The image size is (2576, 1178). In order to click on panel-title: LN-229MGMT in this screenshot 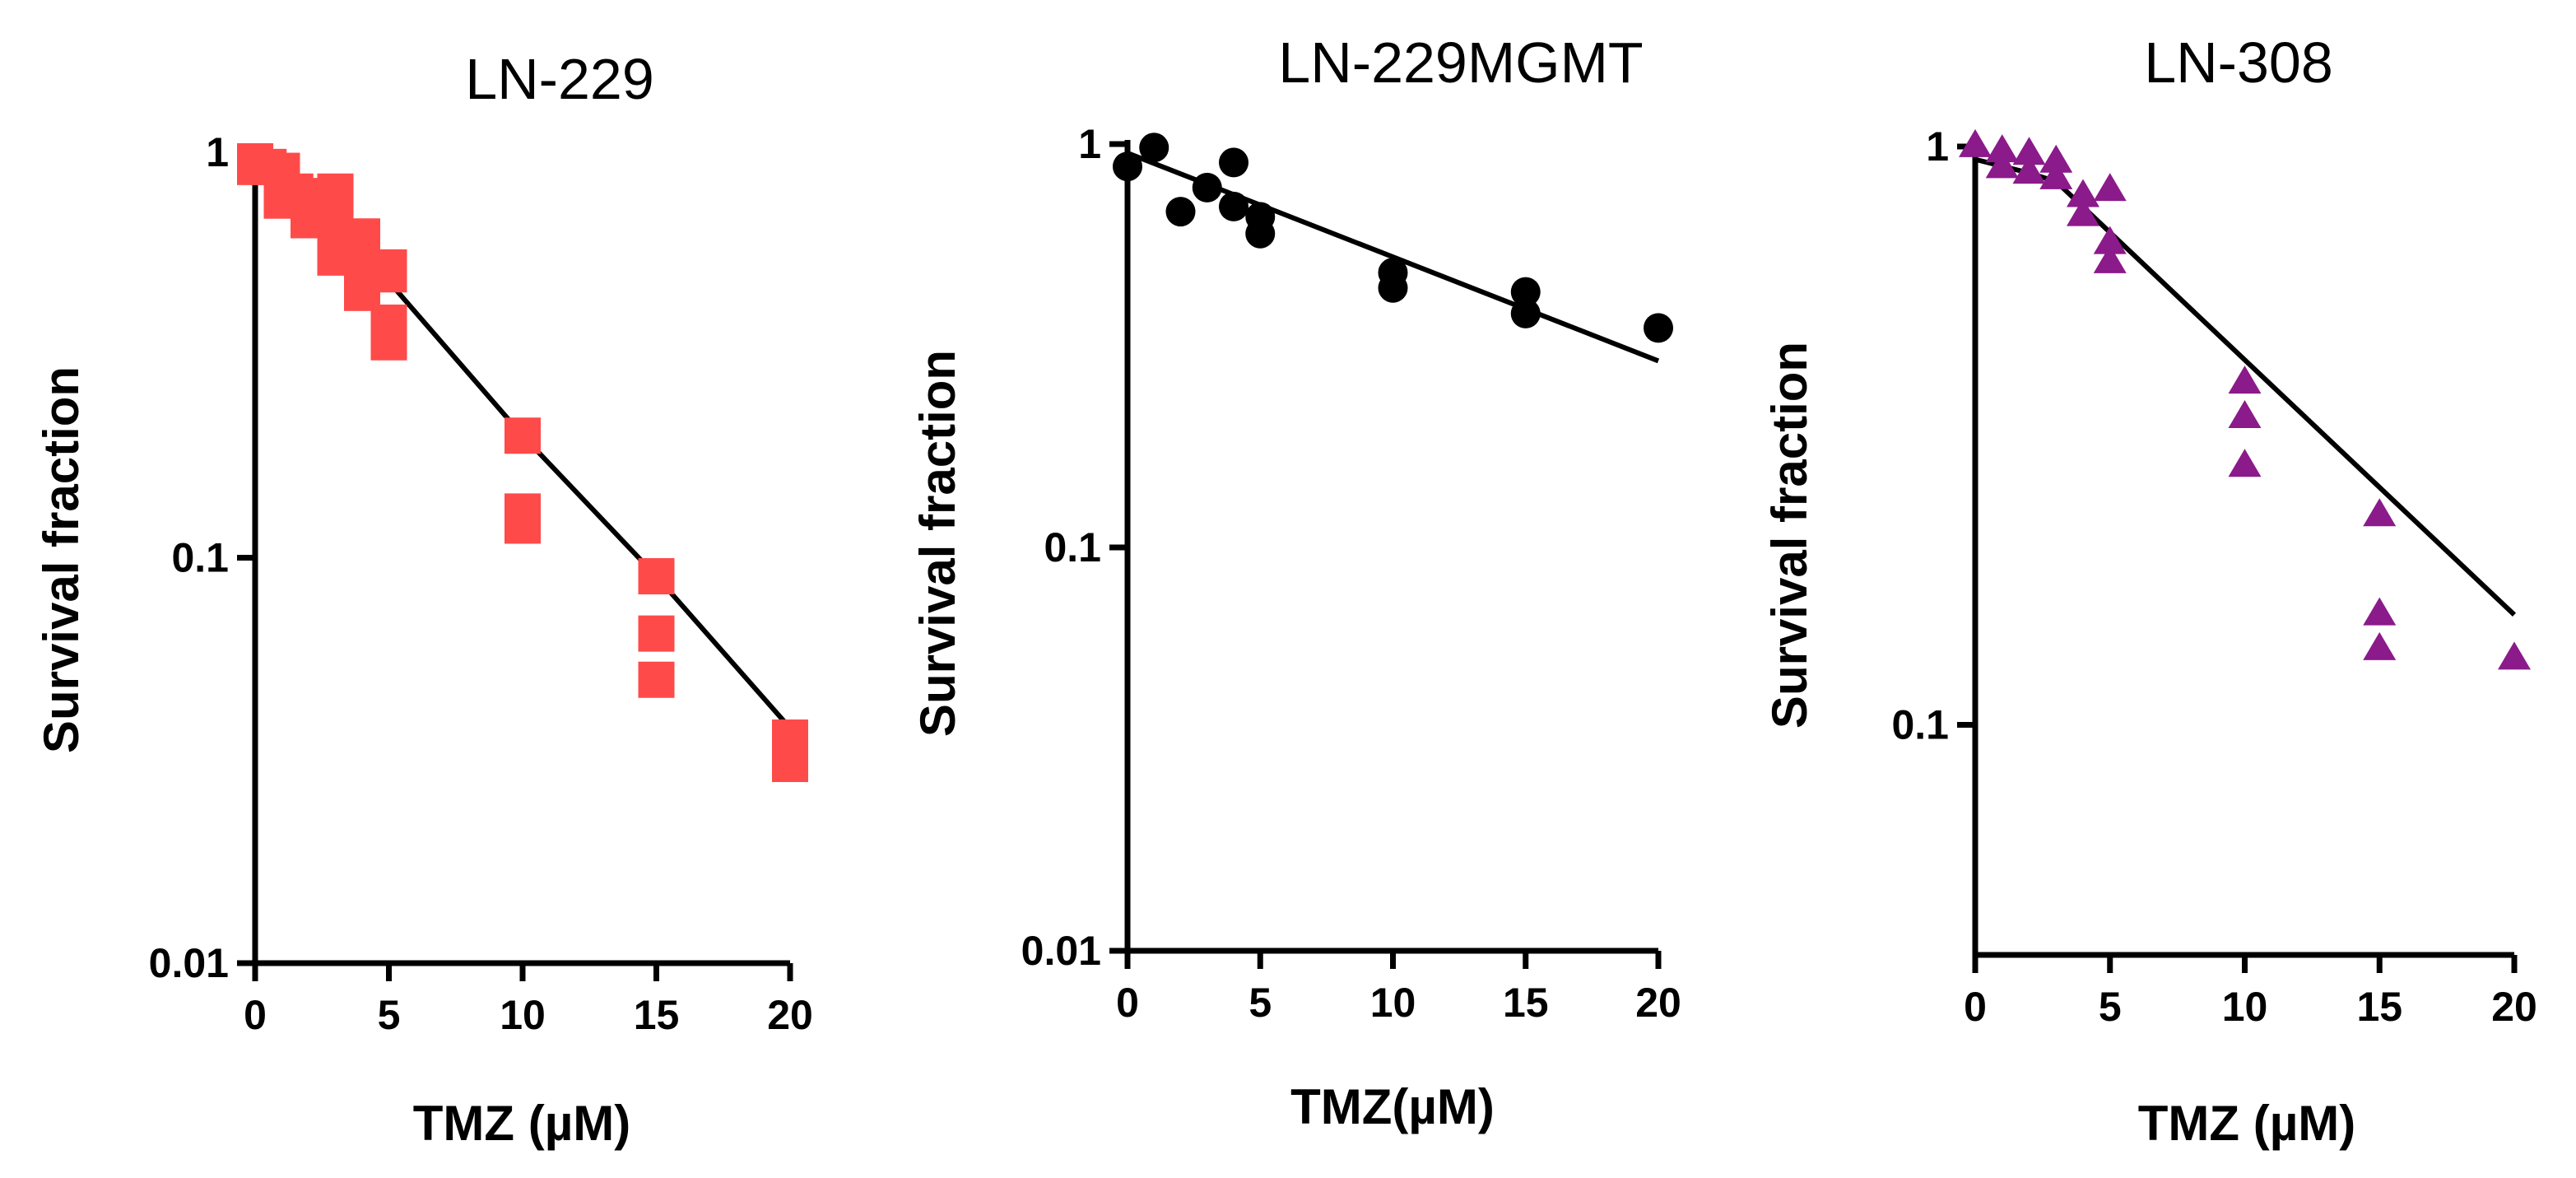, I will do `click(1460, 62)`.